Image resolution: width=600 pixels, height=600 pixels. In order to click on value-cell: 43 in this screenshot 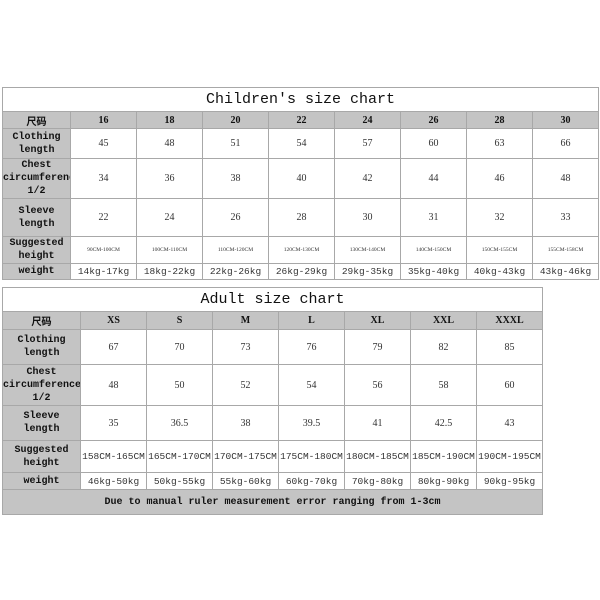, I will do `click(509, 423)`.